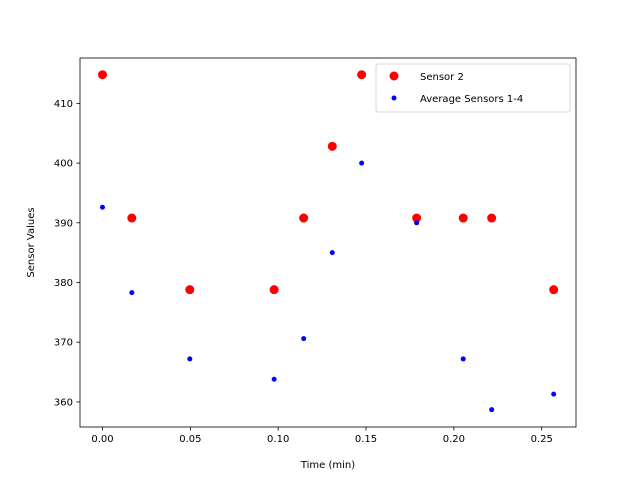 The height and width of the screenshot is (480, 640). What do you see at coordinates (63, 164) in the screenshot?
I see `y-tick-label: 400` at bounding box center [63, 164].